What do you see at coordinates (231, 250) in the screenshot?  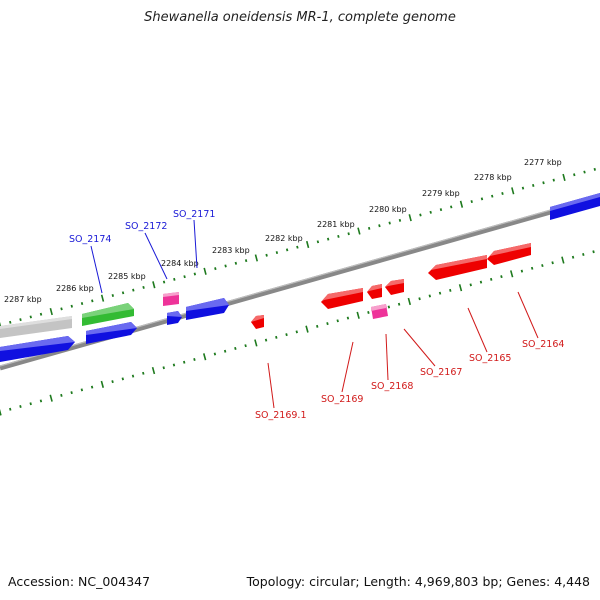 I see `kbp-label-2283: 2283 kbp` at bounding box center [231, 250].